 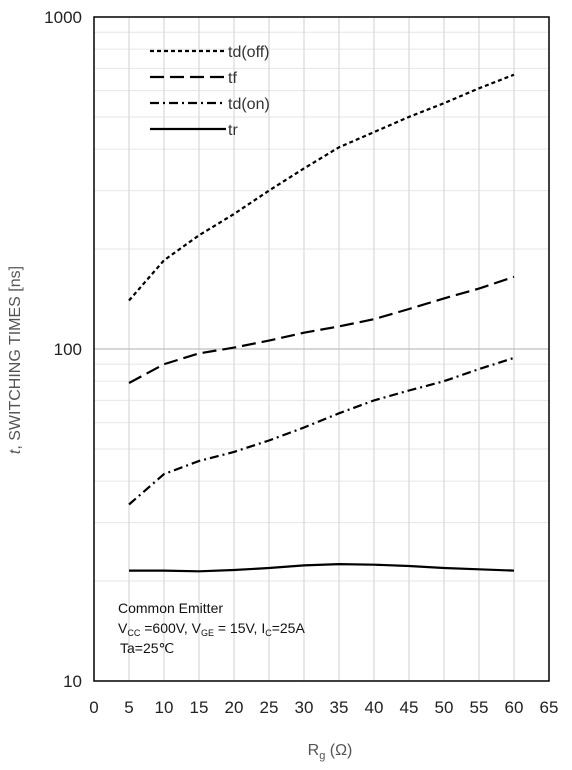 I want to click on legend-label: td(off), so click(x=249, y=52).